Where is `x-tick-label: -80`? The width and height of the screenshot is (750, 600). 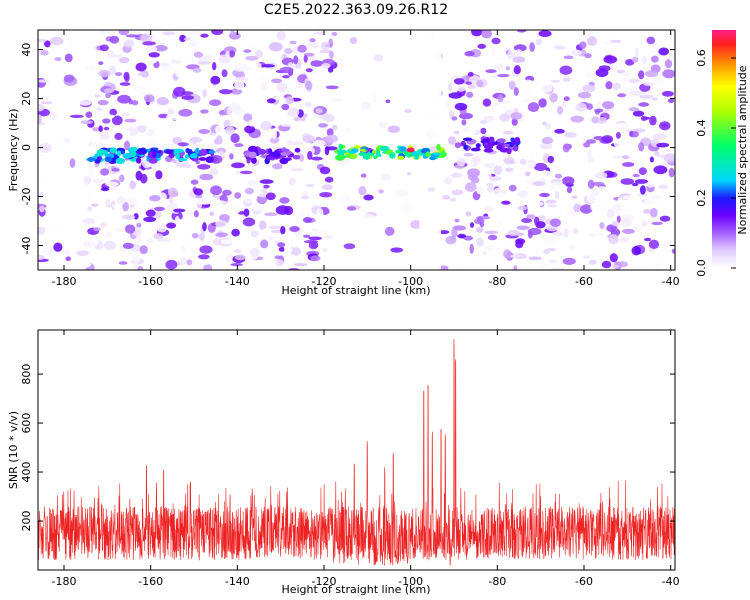 x-tick-label: -80 is located at coordinates (497, 281).